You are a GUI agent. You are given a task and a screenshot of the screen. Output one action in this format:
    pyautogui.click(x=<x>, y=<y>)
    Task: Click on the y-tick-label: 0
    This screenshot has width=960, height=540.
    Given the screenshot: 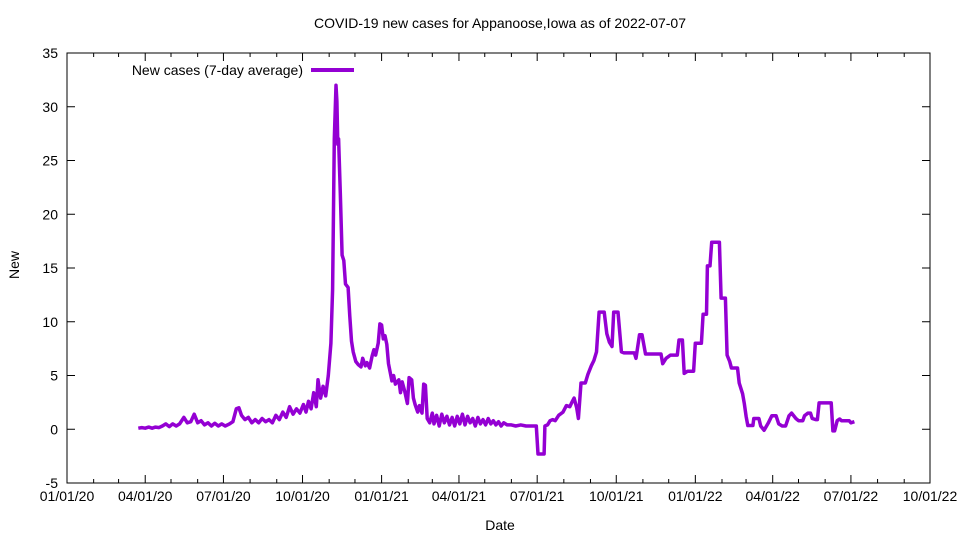 What is the action you would take?
    pyautogui.click(x=54, y=429)
    